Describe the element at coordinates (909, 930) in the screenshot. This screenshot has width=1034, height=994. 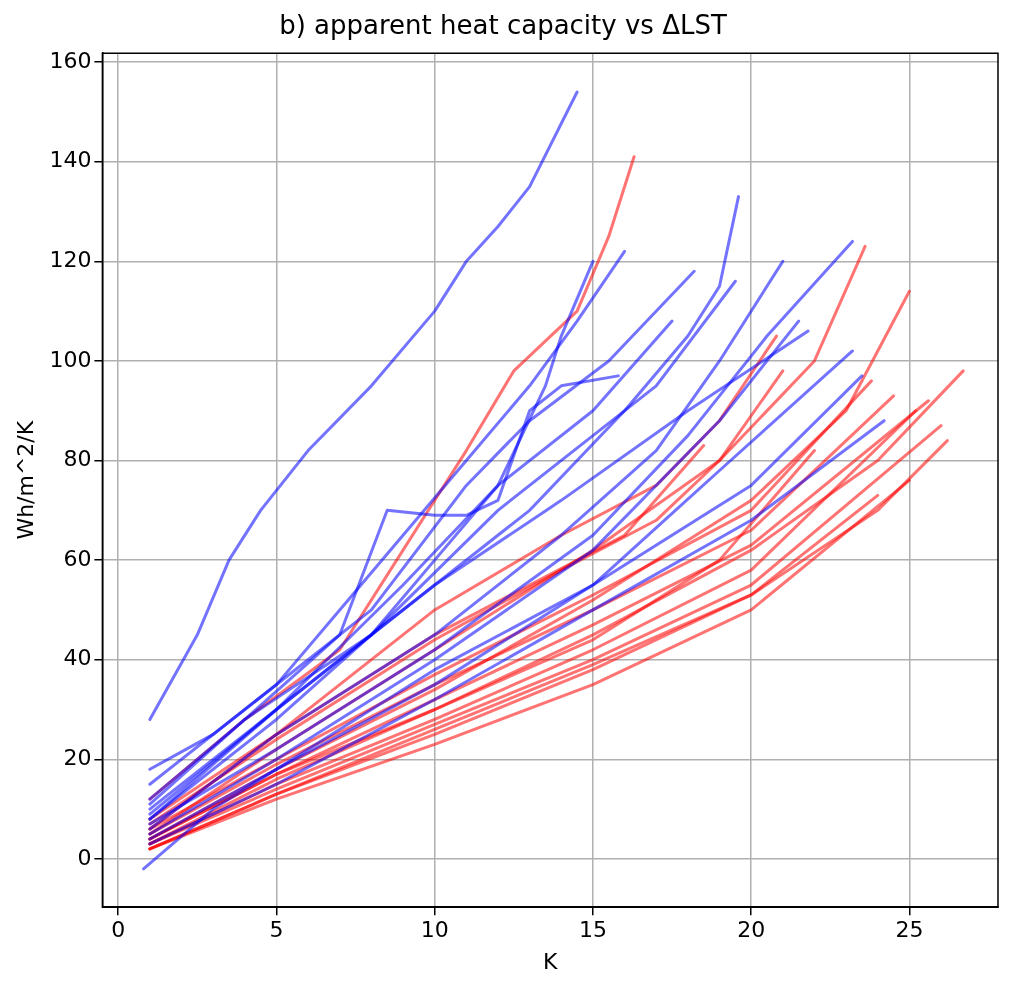
I see `x-tick-label: 25` at that location.